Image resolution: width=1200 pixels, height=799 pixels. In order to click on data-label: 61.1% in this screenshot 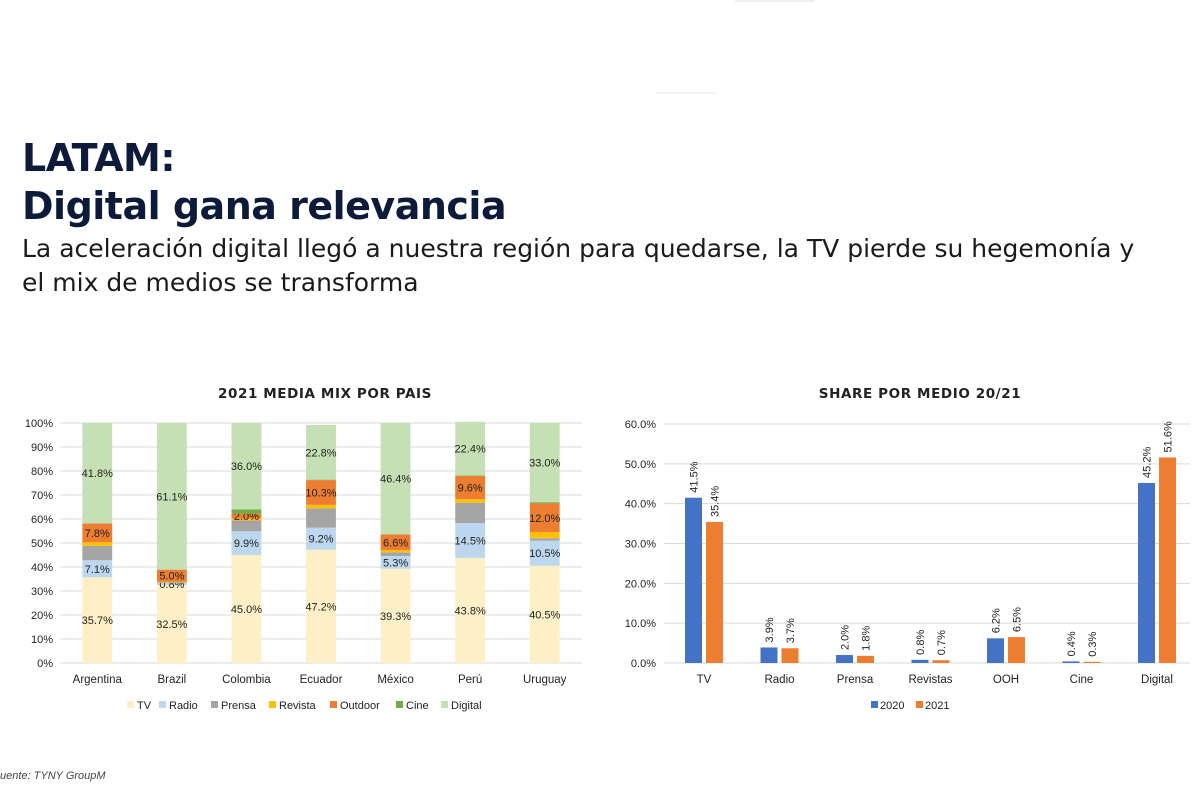, I will do `click(171, 497)`.